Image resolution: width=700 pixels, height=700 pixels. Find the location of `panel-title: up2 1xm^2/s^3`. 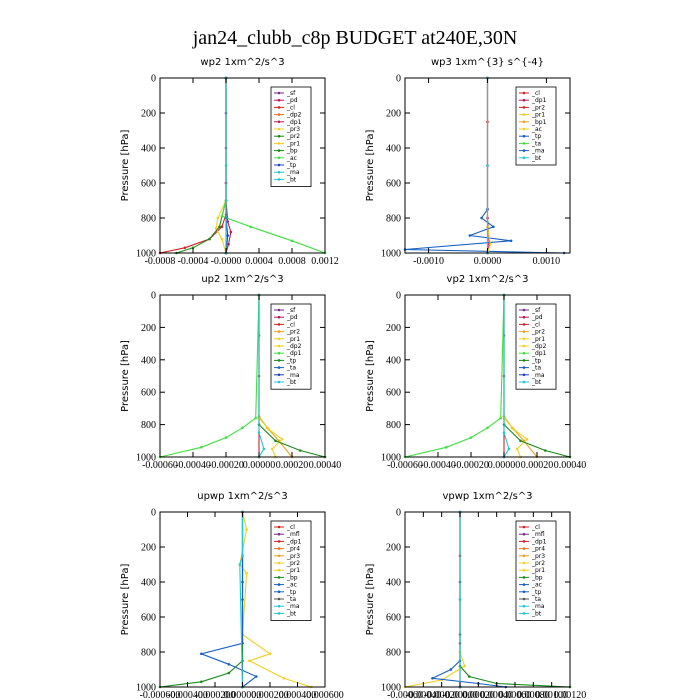

panel-title: up2 1xm^2/s^3 is located at coordinates (242, 279).